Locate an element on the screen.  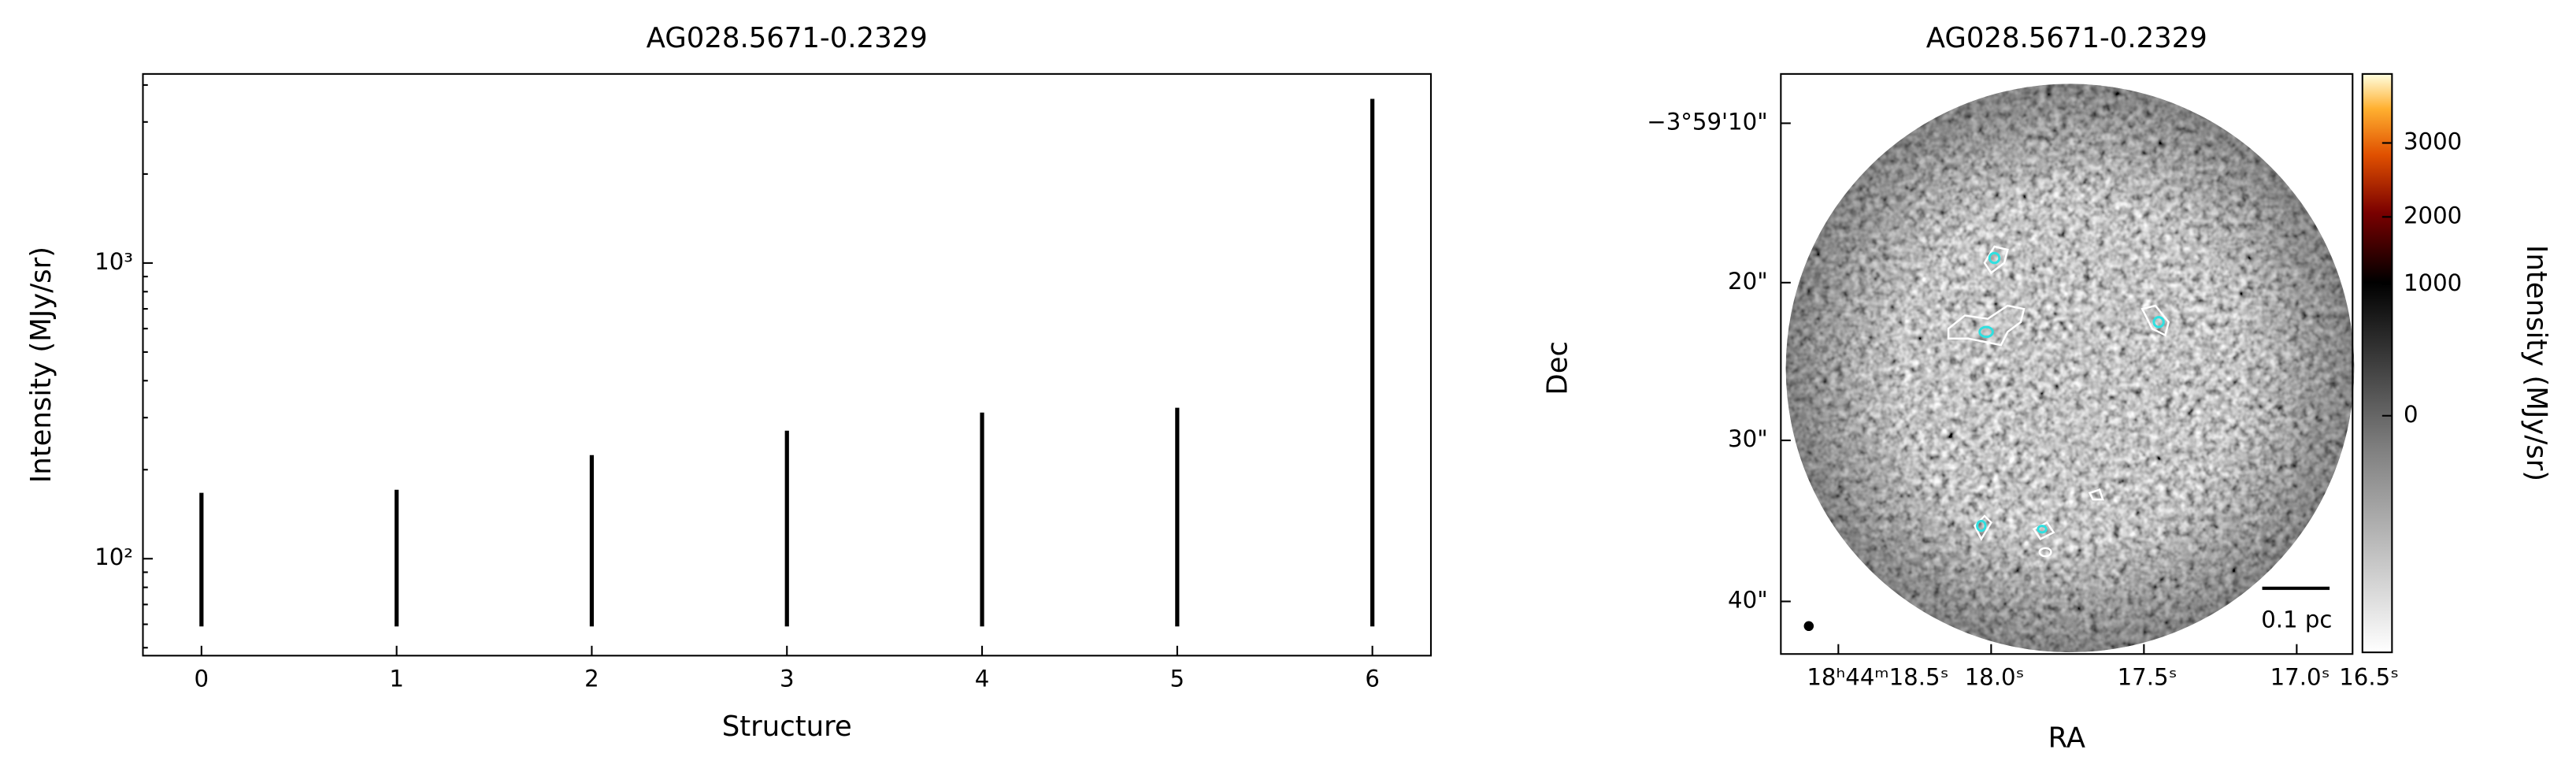
y-tick-label: 30" is located at coordinates (1748, 438).